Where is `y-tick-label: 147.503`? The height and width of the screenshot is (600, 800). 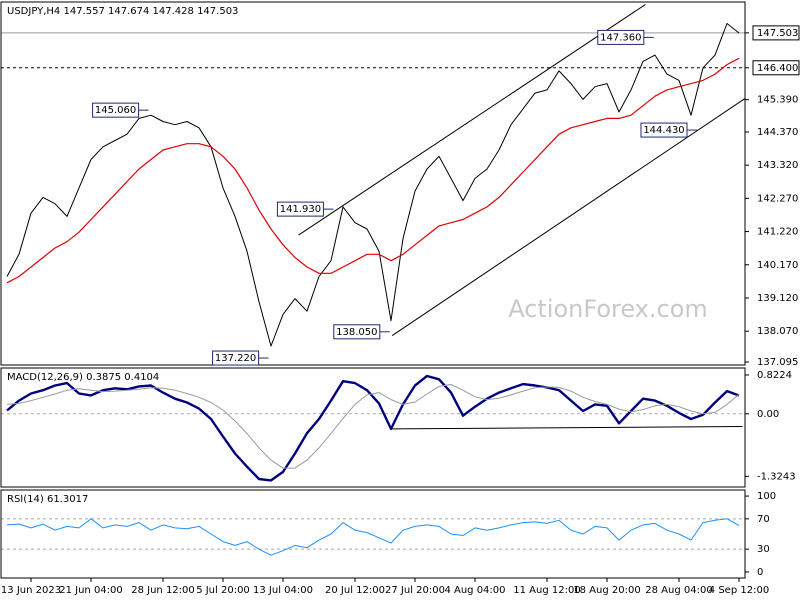
y-tick-label: 147.503 is located at coordinates (777, 33).